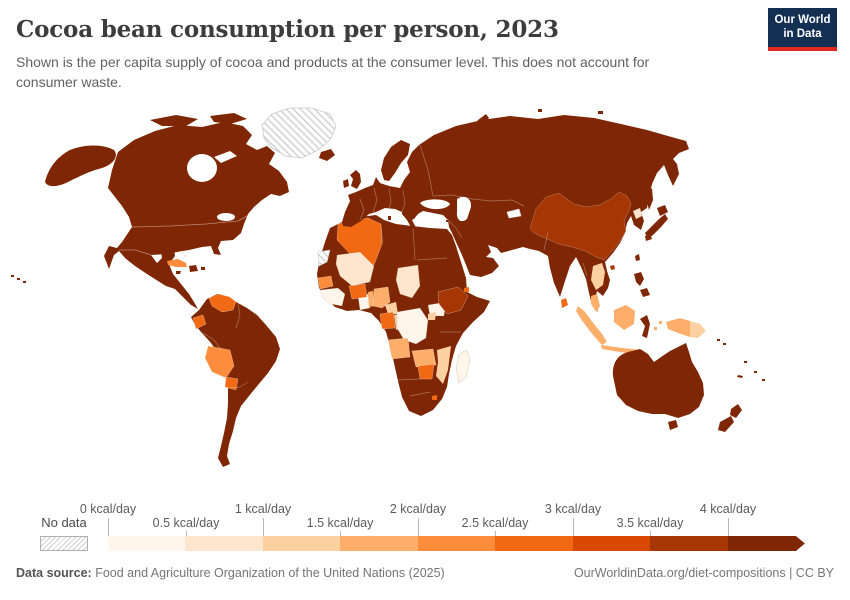 This screenshot has height=600, width=850. What do you see at coordinates (598, 276) in the screenshot?
I see `region-laos-cambodia` at bounding box center [598, 276].